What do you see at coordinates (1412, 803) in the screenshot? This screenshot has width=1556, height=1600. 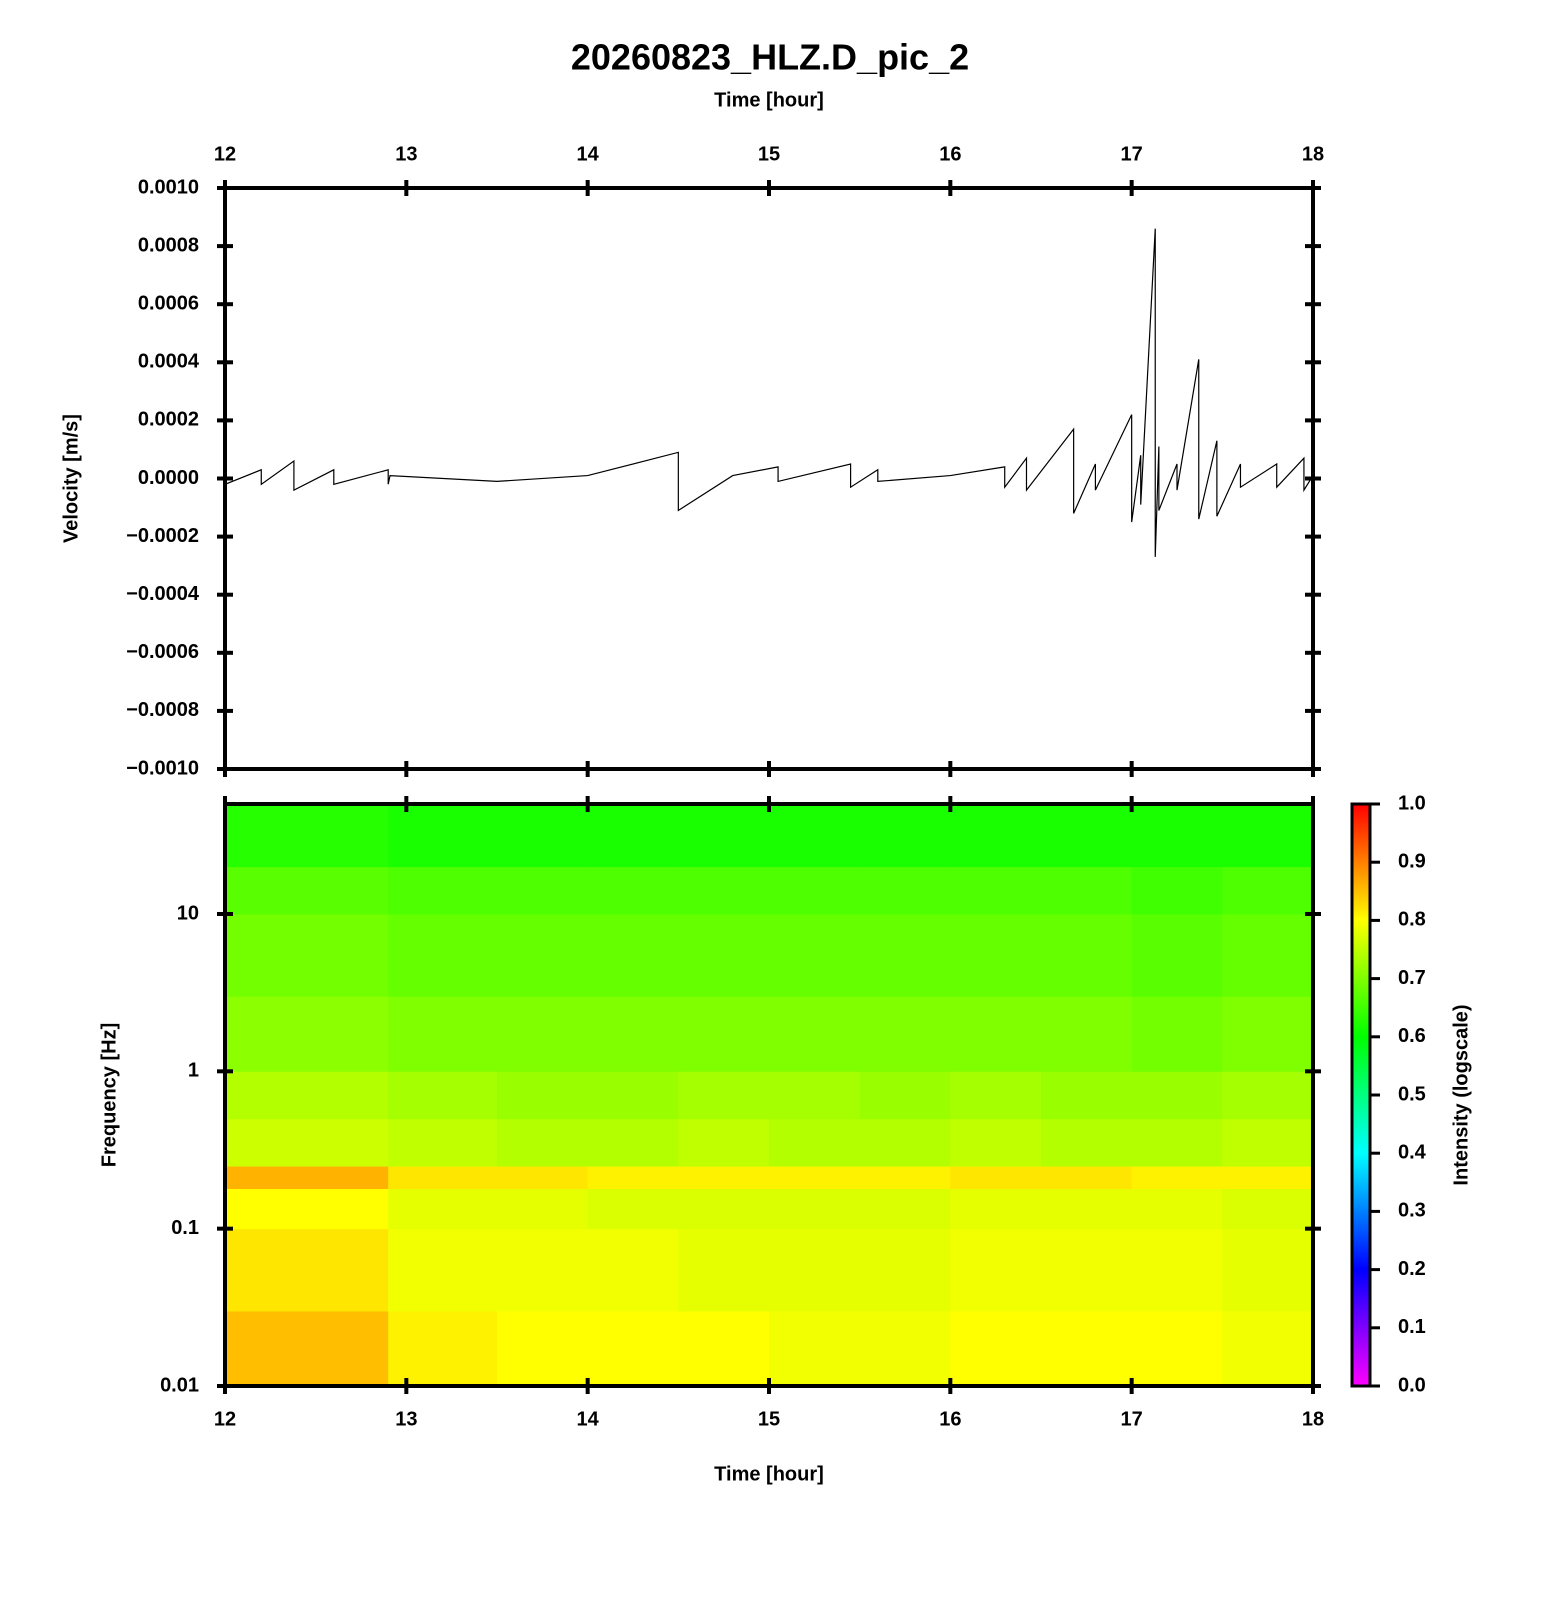 I see `colorbar-tick-label: 1.0` at bounding box center [1412, 803].